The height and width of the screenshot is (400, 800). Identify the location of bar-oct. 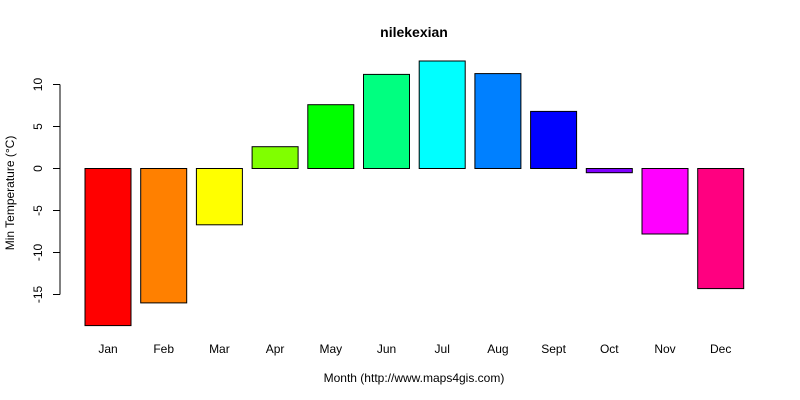
(609, 171).